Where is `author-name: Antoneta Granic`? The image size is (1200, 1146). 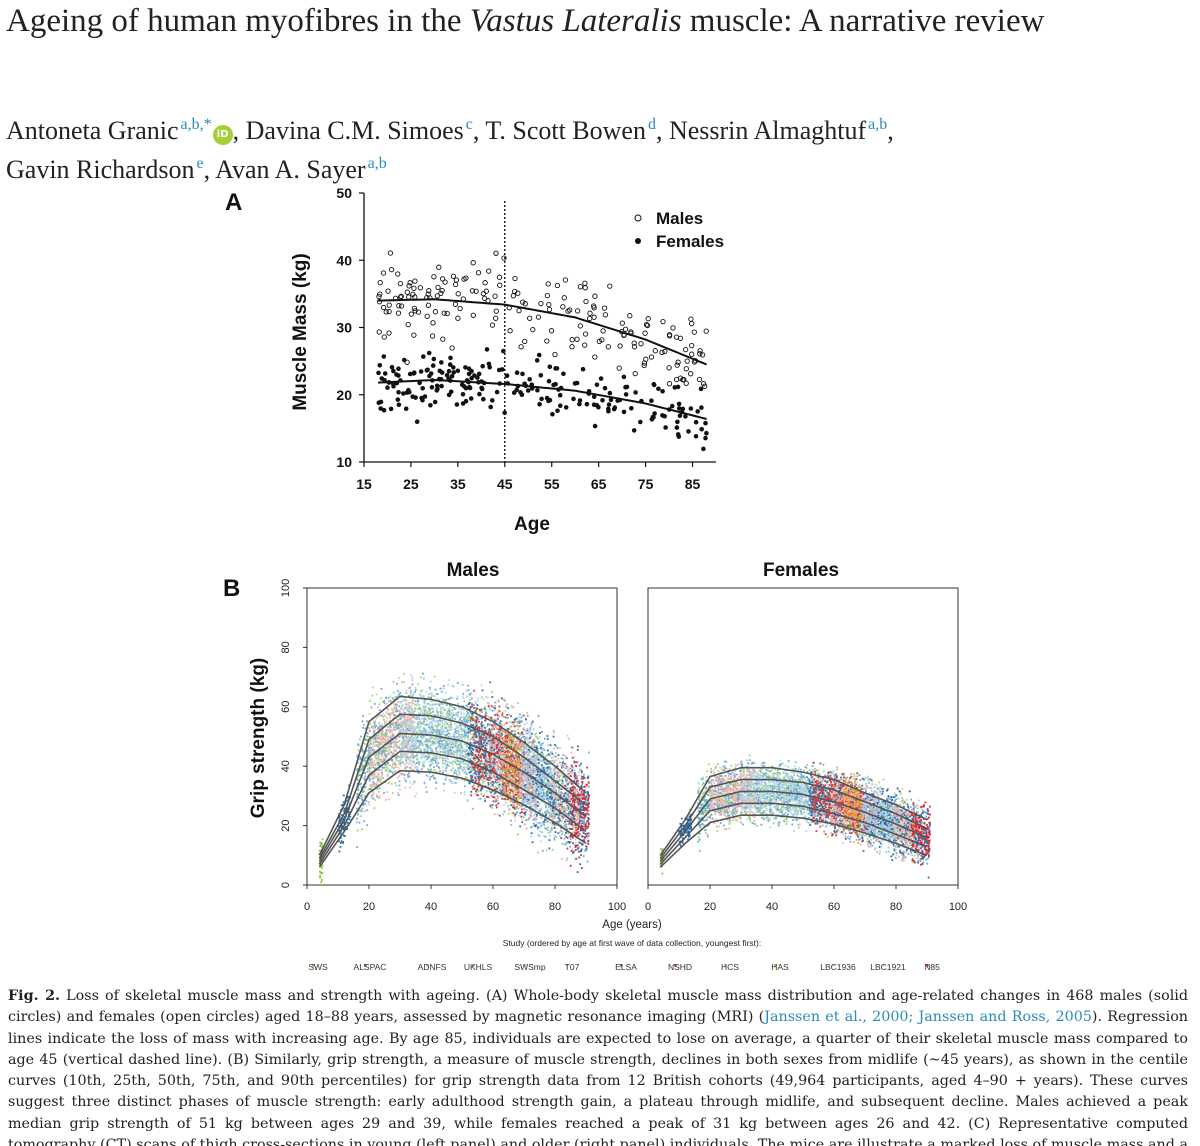
author-name: Antoneta Granic is located at coordinates (92, 130).